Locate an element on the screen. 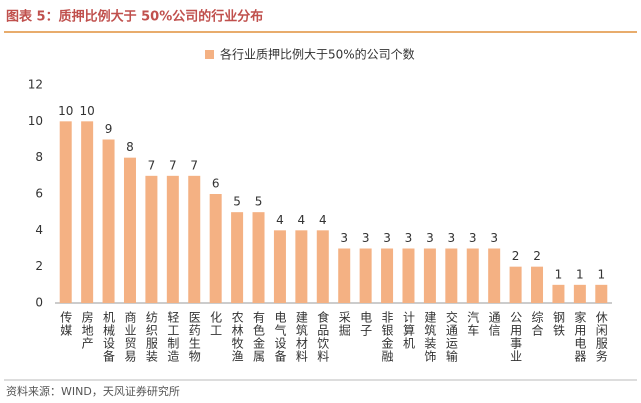 The width and height of the screenshot is (641, 403). data-label: 6 is located at coordinates (216, 184).